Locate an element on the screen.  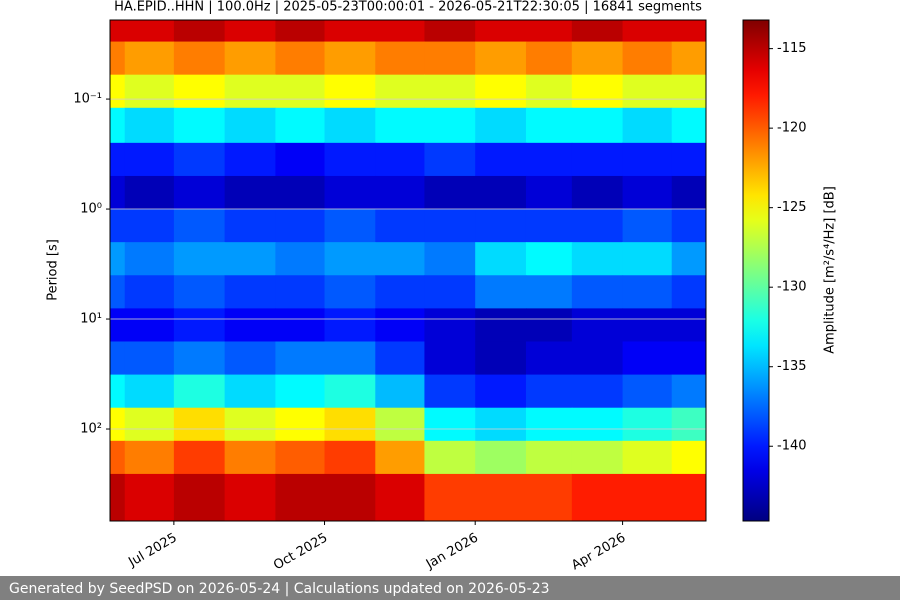
colorbar-label: Amplitude [m²/s⁴/Hz] [dB] is located at coordinates (830, 270).